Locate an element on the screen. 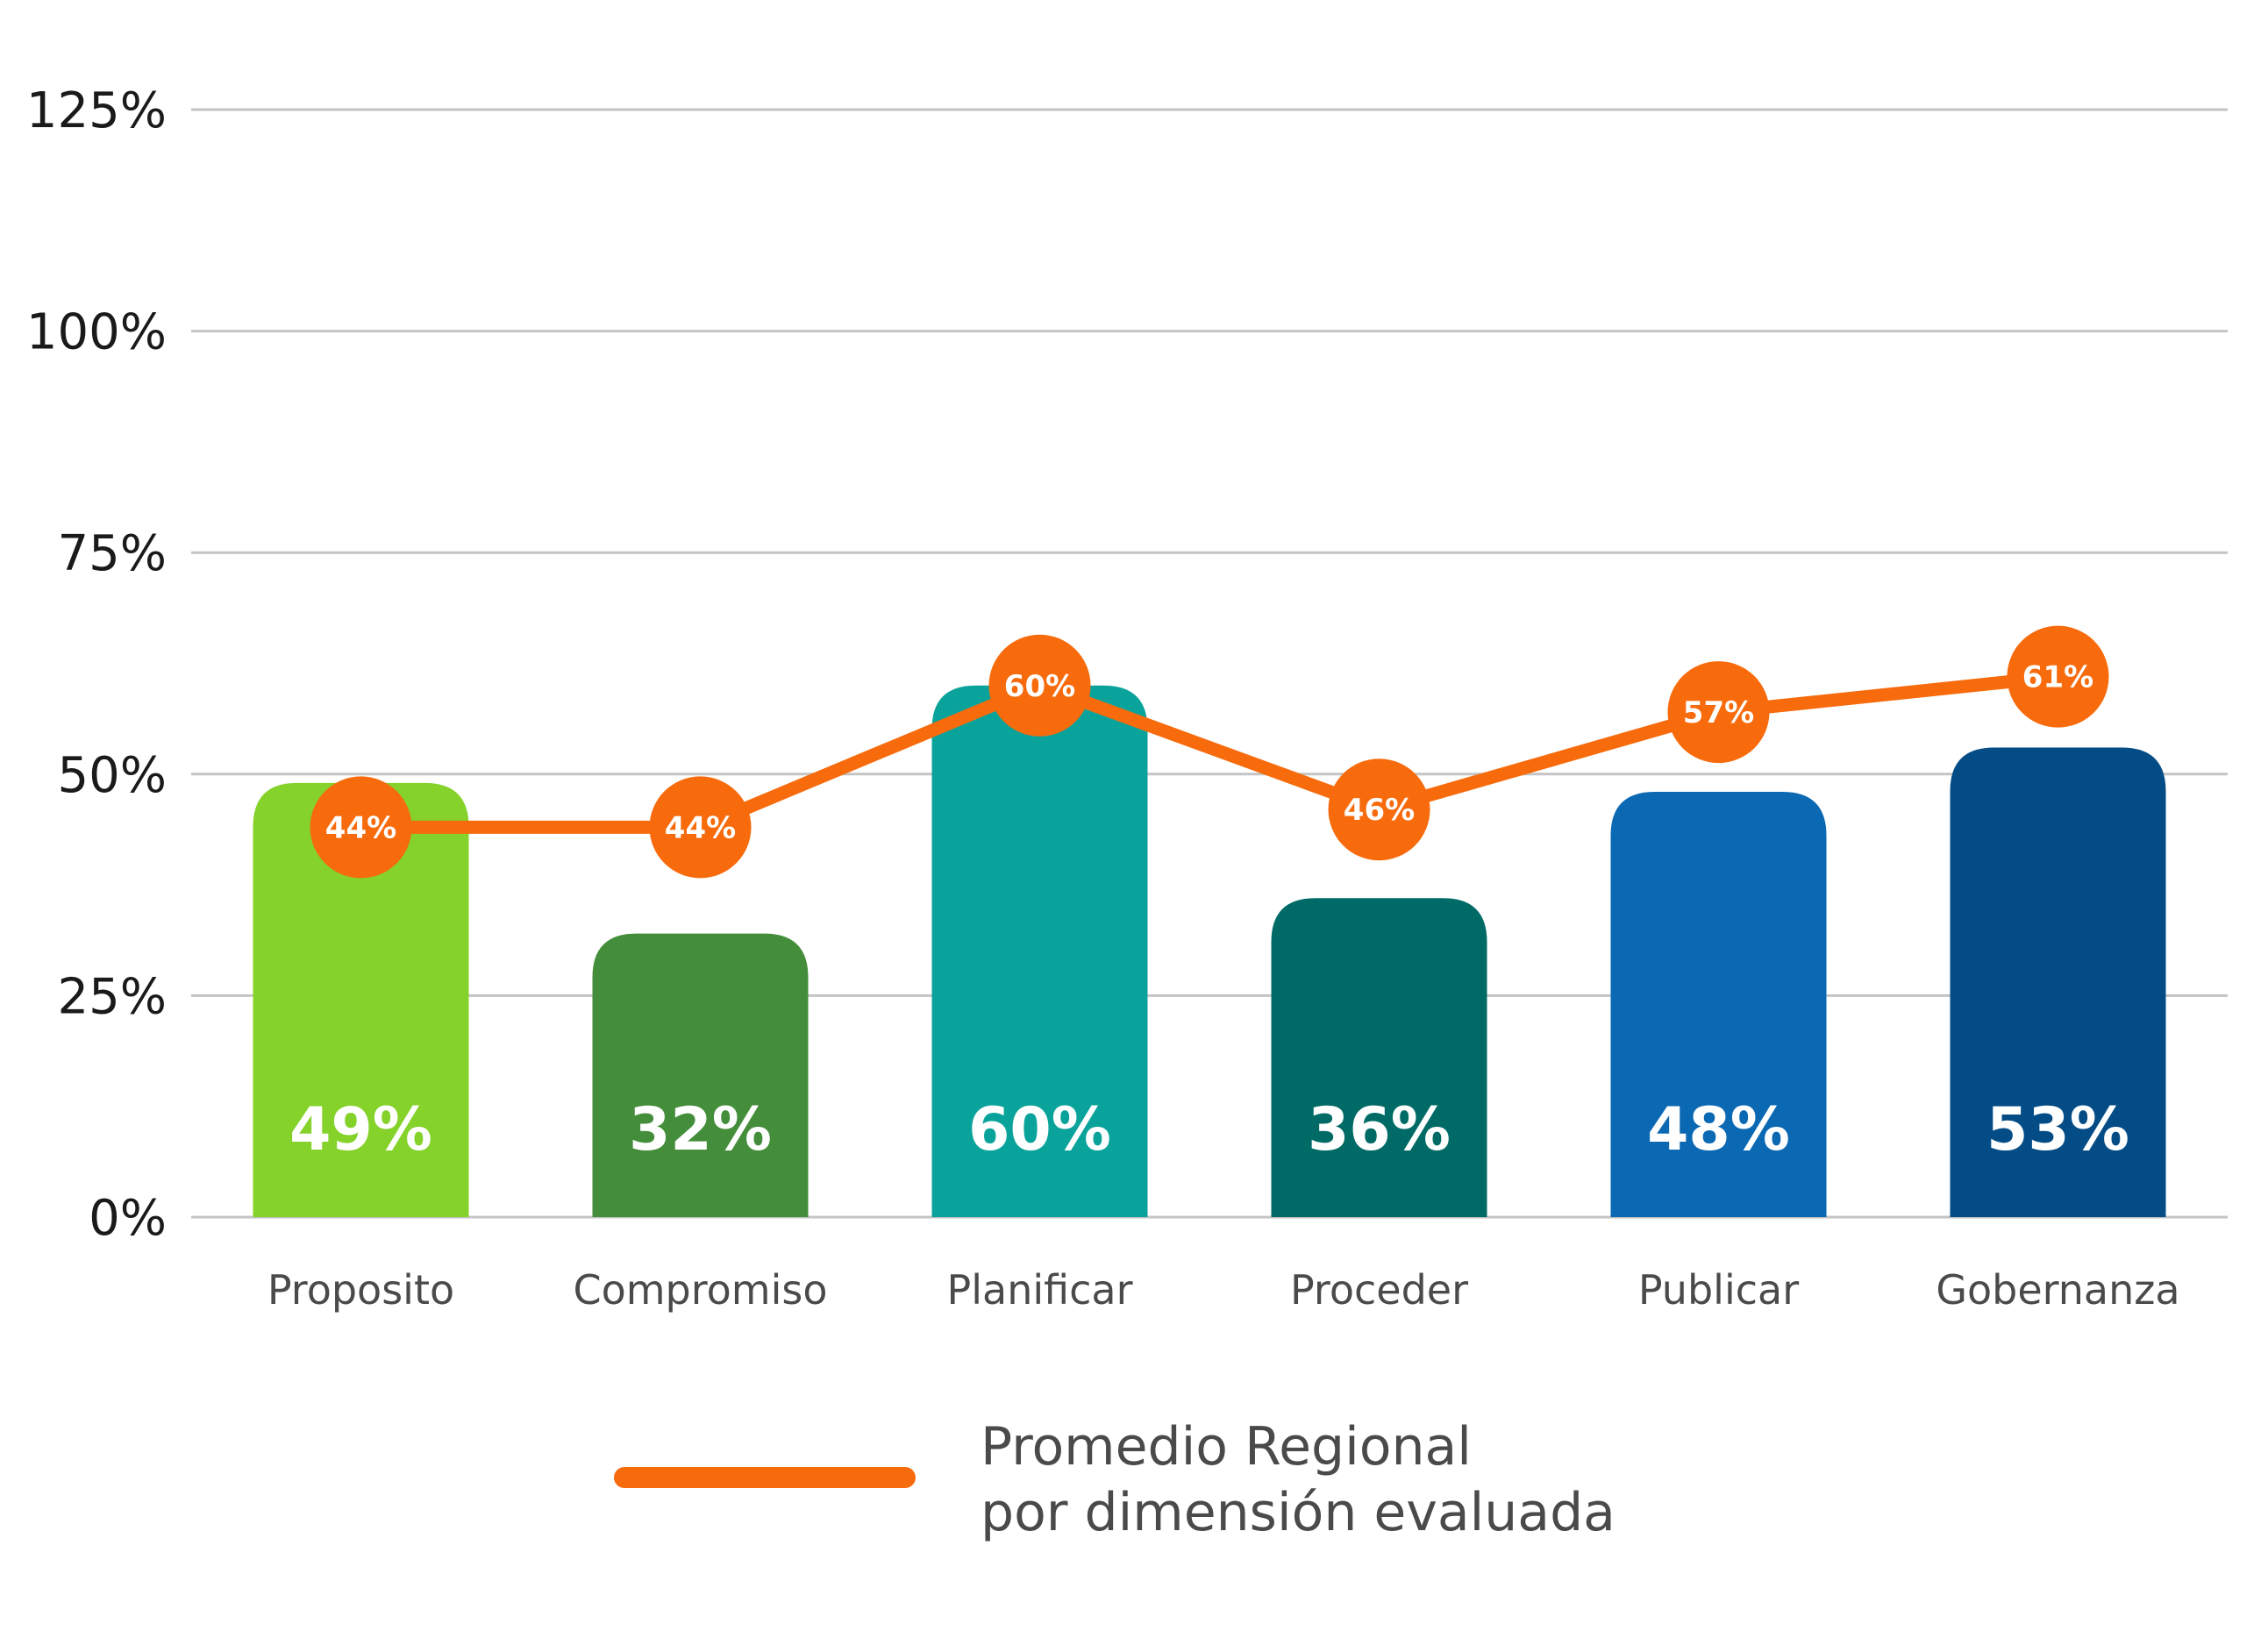 The width and height of the screenshot is (2268, 1631). bar-value-label: 32% is located at coordinates (700, 1129).